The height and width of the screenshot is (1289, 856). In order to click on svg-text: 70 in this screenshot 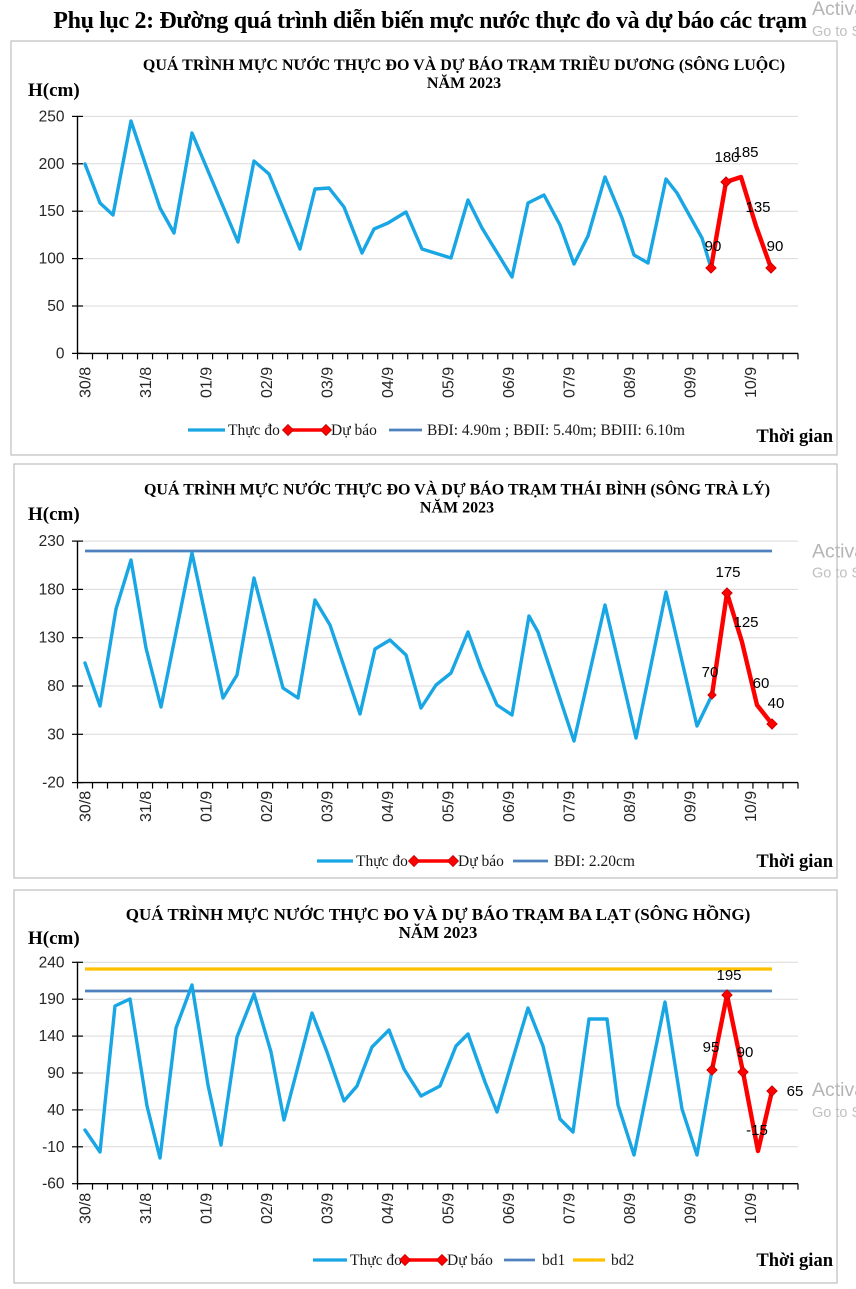, I will do `click(710, 672)`.